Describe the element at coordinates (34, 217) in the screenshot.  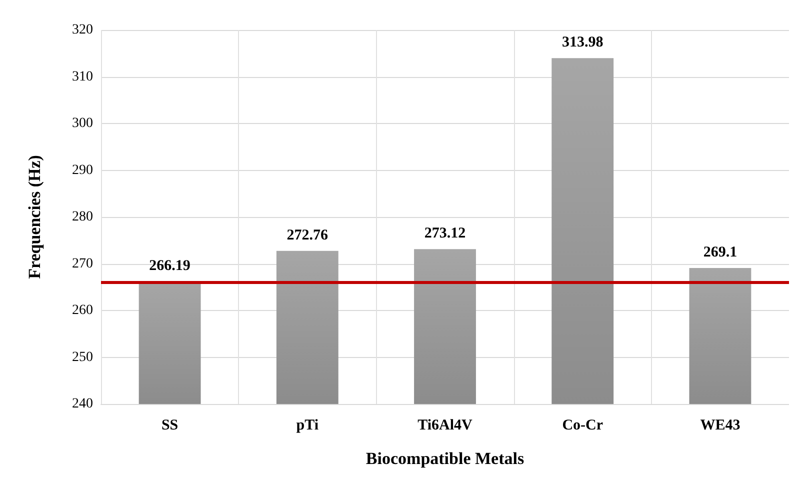
I see `y-axis-title: Frequencies (Hz)` at that location.